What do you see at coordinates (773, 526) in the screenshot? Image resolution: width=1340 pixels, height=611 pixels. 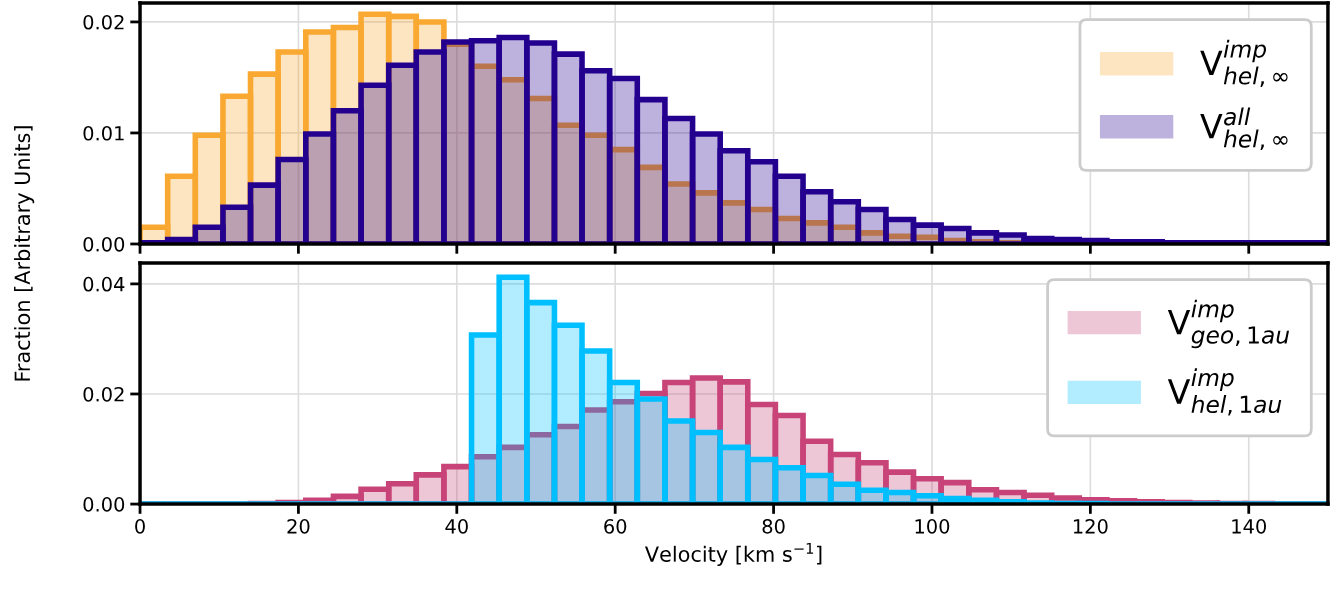 I see `x-tick-label: 80` at bounding box center [773, 526].